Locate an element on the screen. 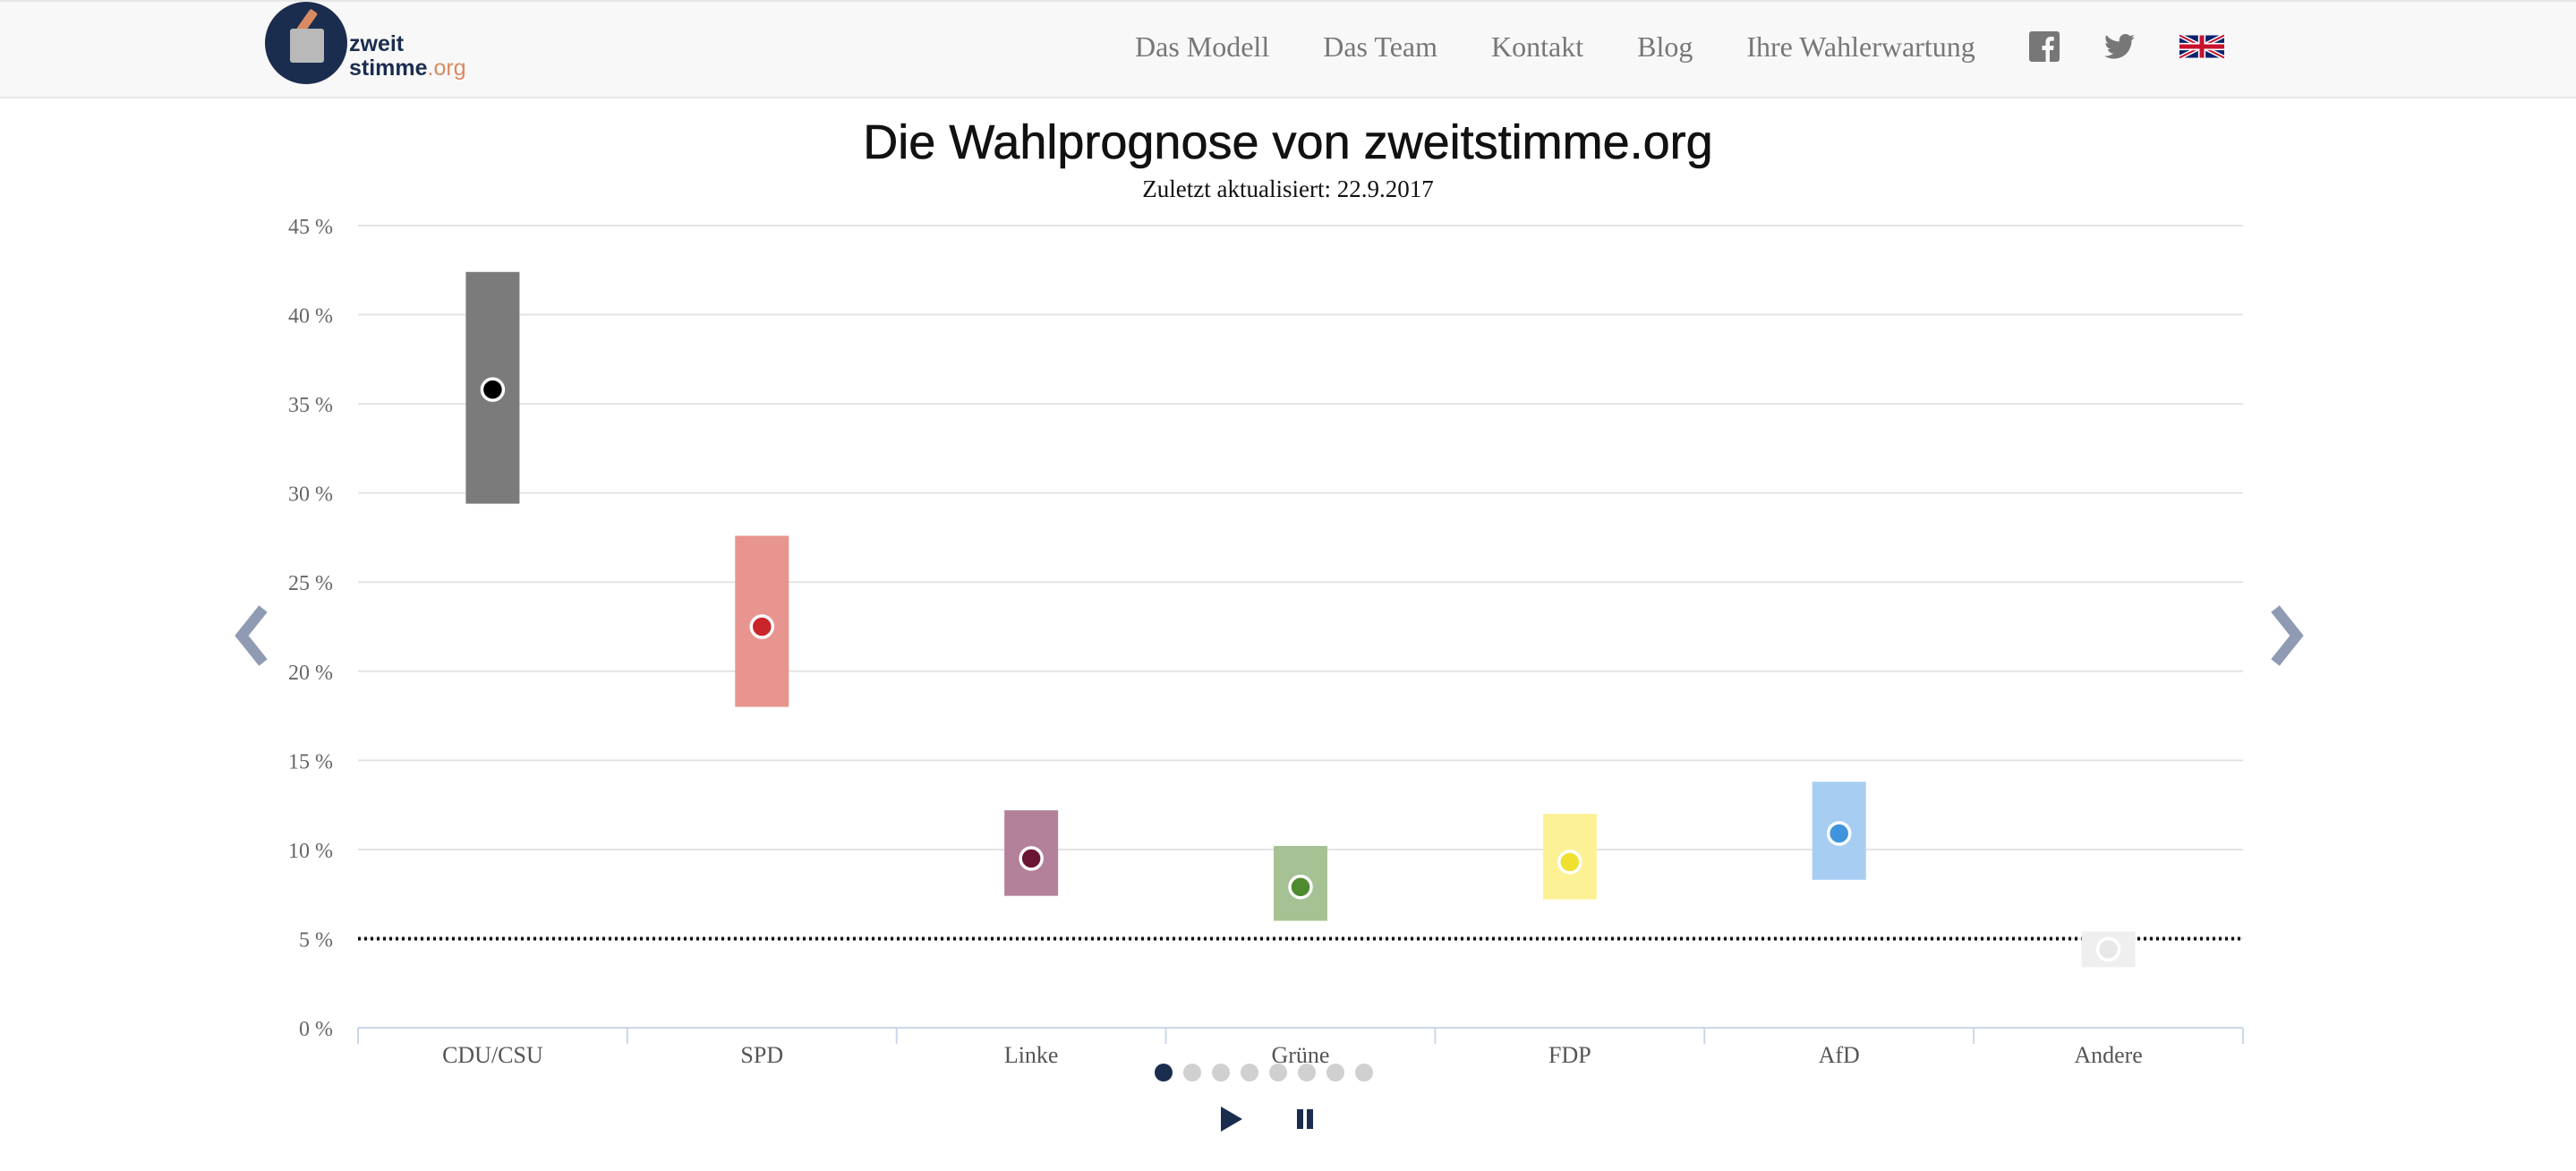 This screenshot has height=1171, width=2576. nav-item-das-team: Das Team is located at coordinates (1380, 46).